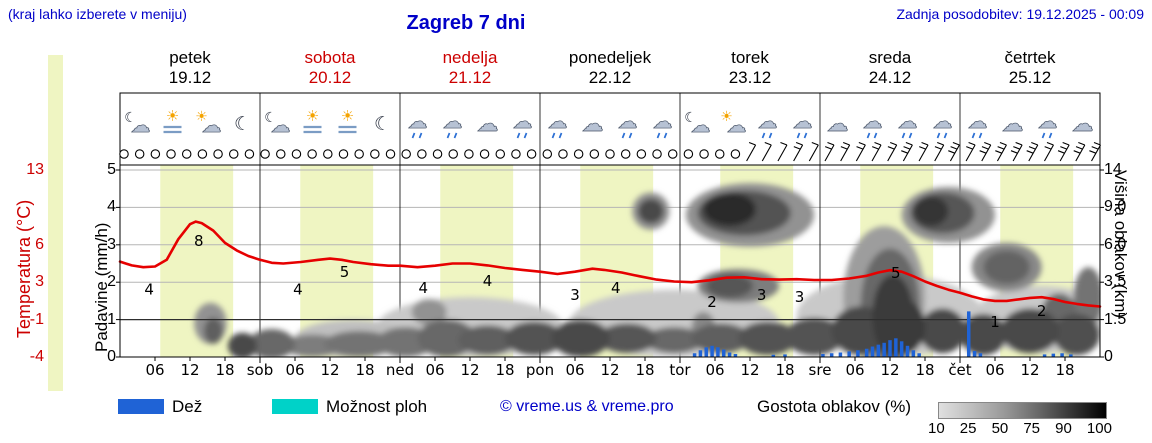 The image size is (1152, 443). What do you see at coordinates (1113, 169) in the screenshot?
I see `cloud-tick-14: 14` at bounding box center [1113, 169].